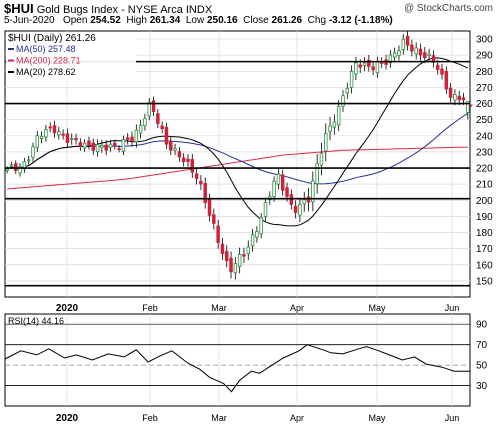 This screenshot has height=429, width=499. Describe the element at coordinates (297, 418) in the screenshot. I see `rsi-month-label: Apr` at that location.